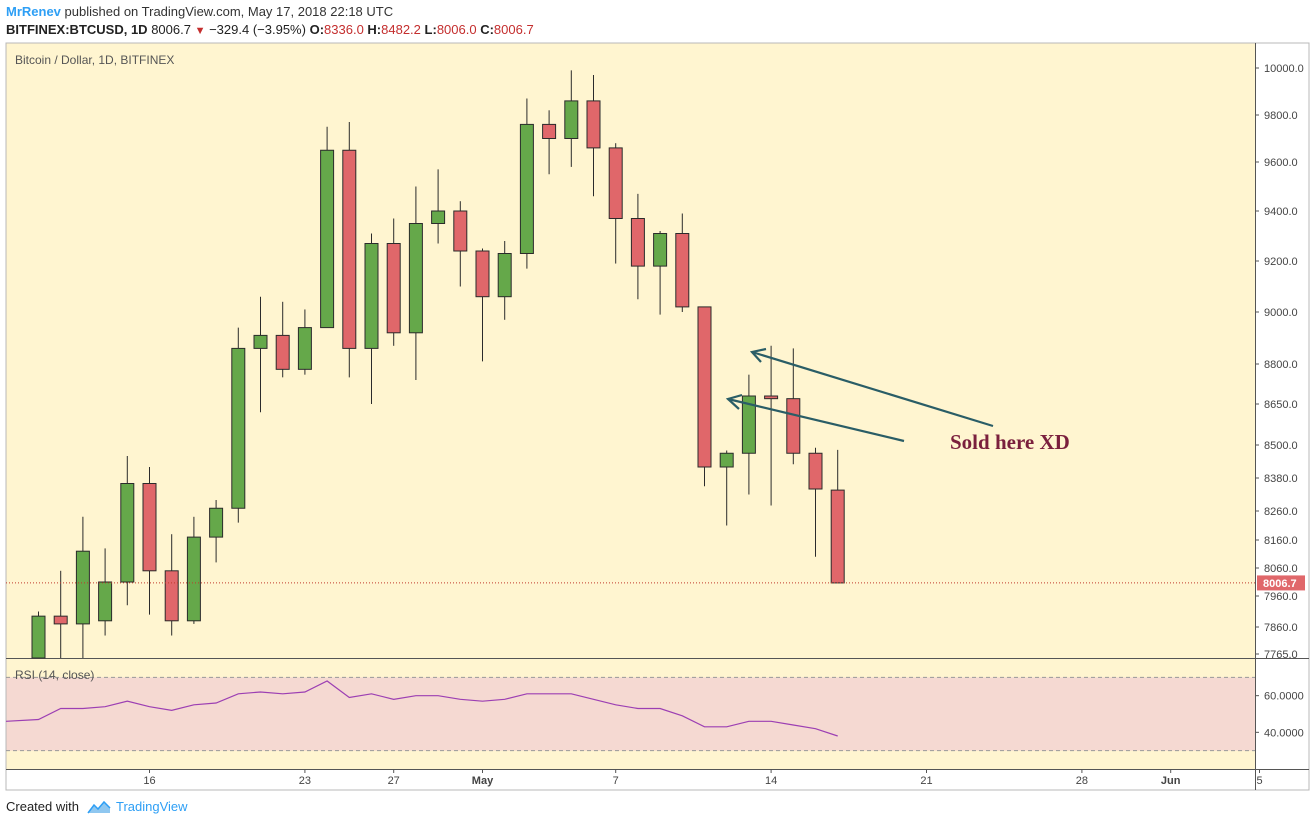 This screenshot has height=825, width=1315. What do you see at coordinates (513, 29) in the screenshot?
I see `close-value: 8006.7` at bounding box center [513, 29].